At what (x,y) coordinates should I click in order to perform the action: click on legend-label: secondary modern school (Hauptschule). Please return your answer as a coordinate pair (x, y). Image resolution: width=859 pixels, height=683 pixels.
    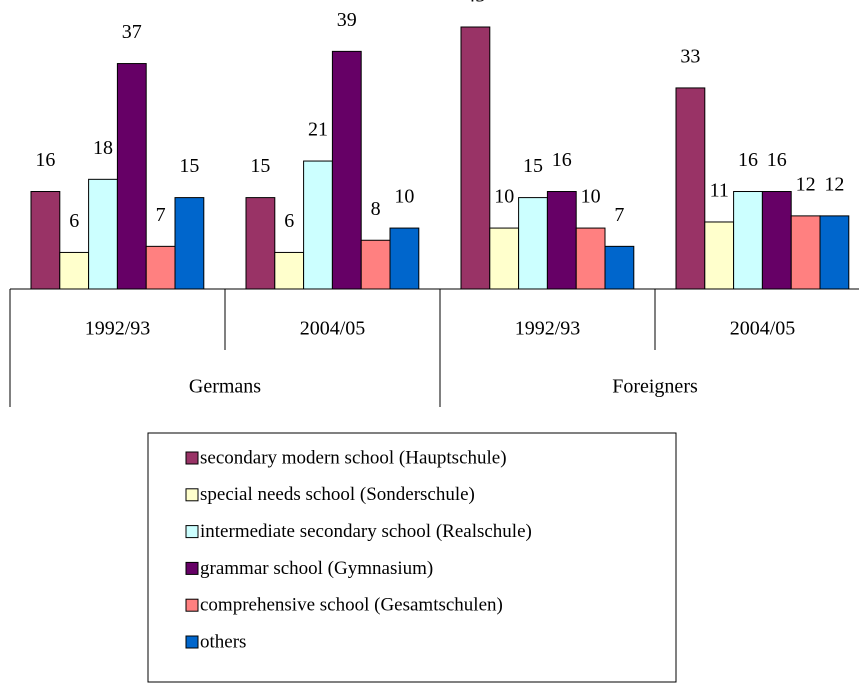
    Looking at the image, I should click on (353, 457).